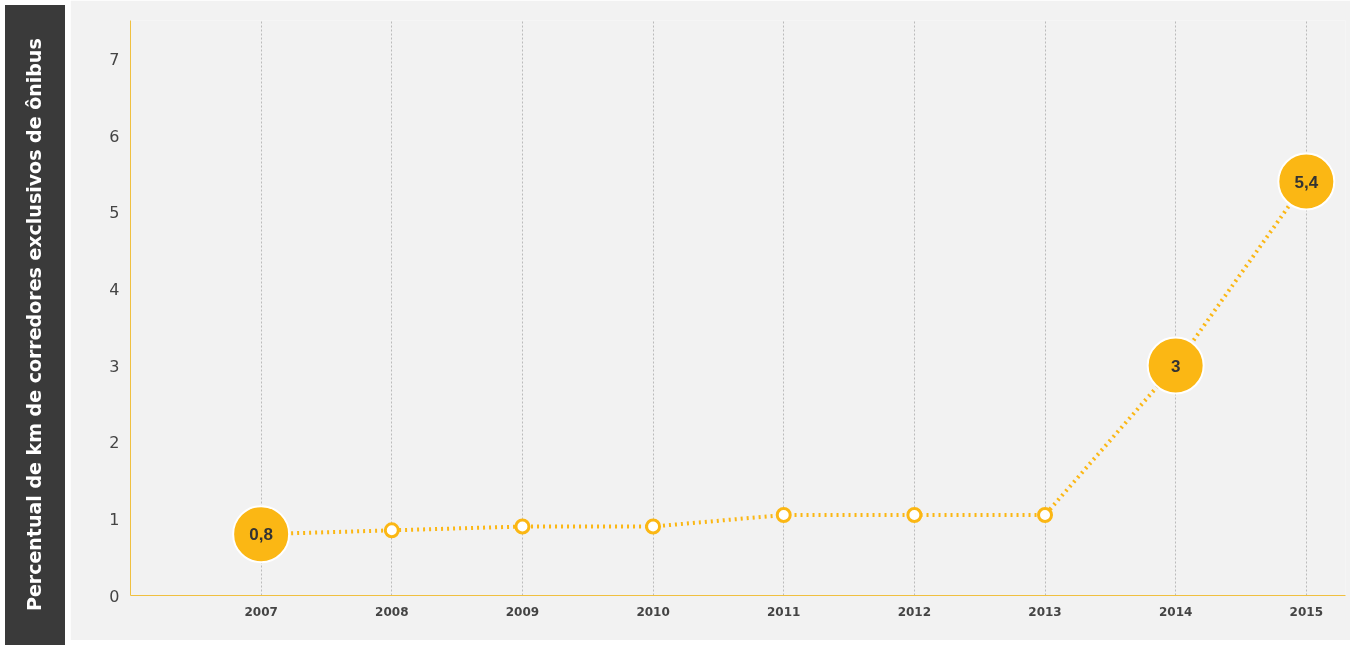 The height and width of the screenshot is (662, 1360). What do you see at coordinates (1306, 182) in the screenshot?
I see `data-label: 5,4` at bounding box center [1306, 182].